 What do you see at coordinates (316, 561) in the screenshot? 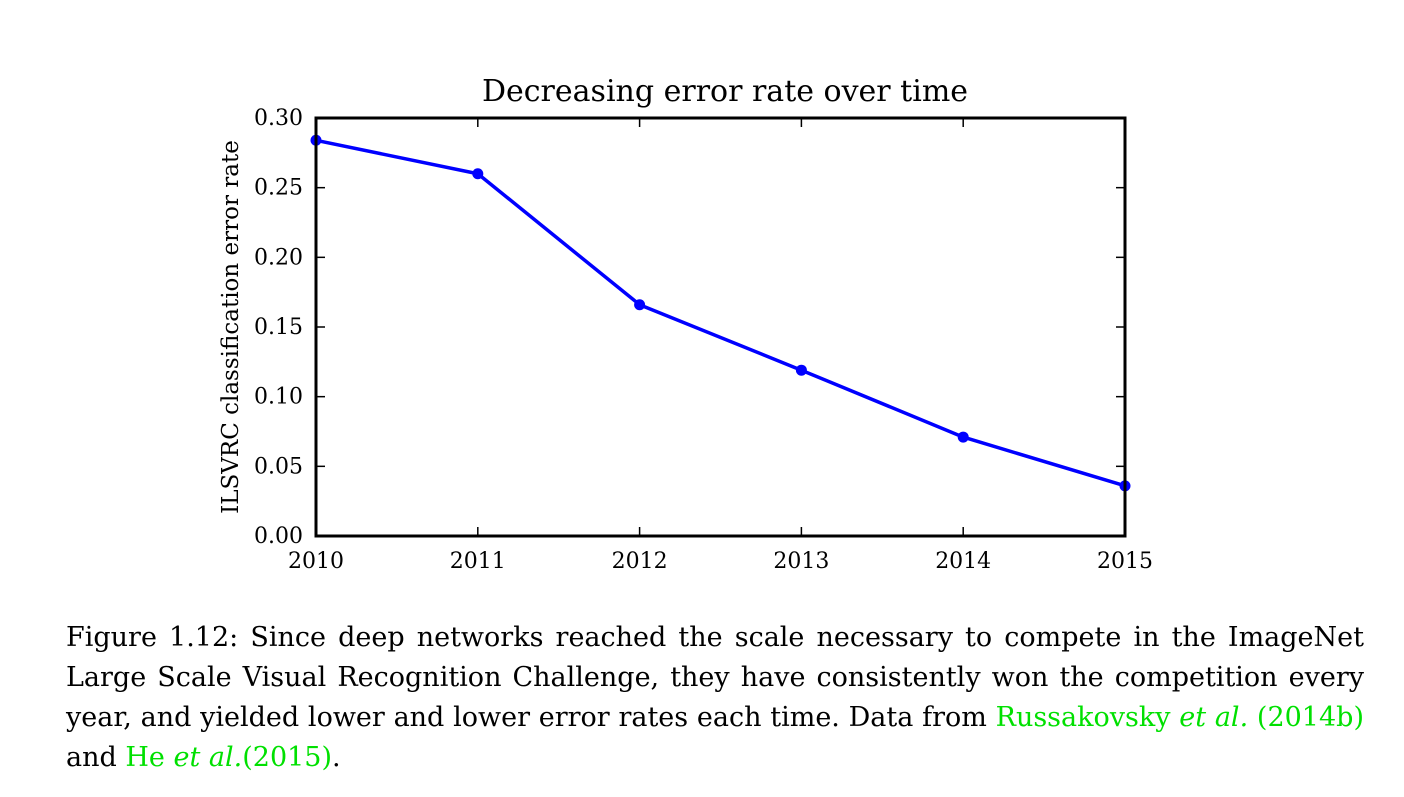
I see `x-tick-label: 2010` at bounding box center [316, 561].